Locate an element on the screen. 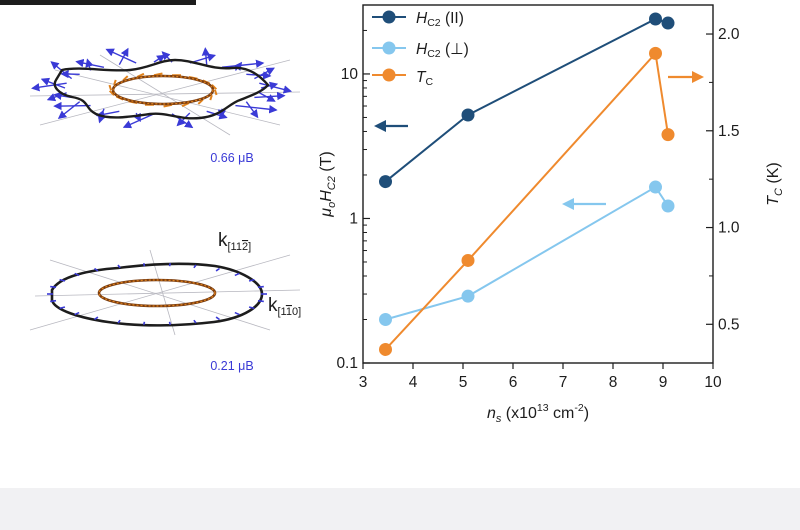 This screenshot has height=530, width=800. svg-text: TC is located at coordinates (424, 78).